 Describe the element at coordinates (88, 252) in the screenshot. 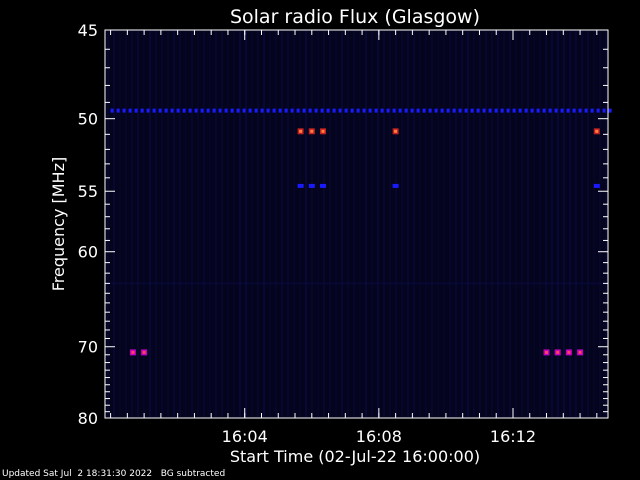

I see `y-tick-label: 60` at that location.